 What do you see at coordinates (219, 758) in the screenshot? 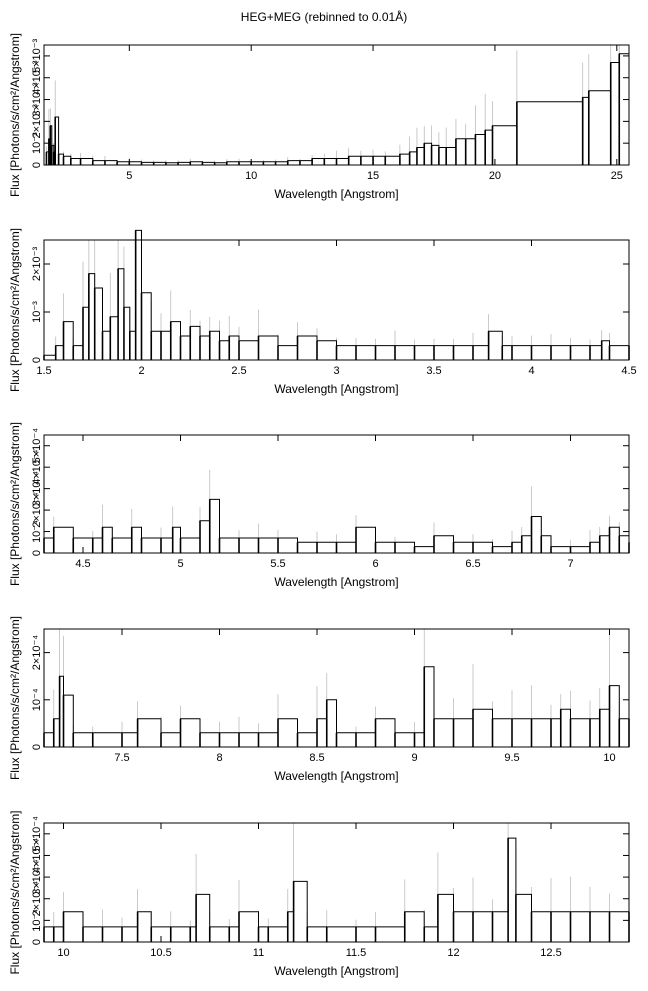
I see `x-tick-label: 8` at bounding box center [219, 758].